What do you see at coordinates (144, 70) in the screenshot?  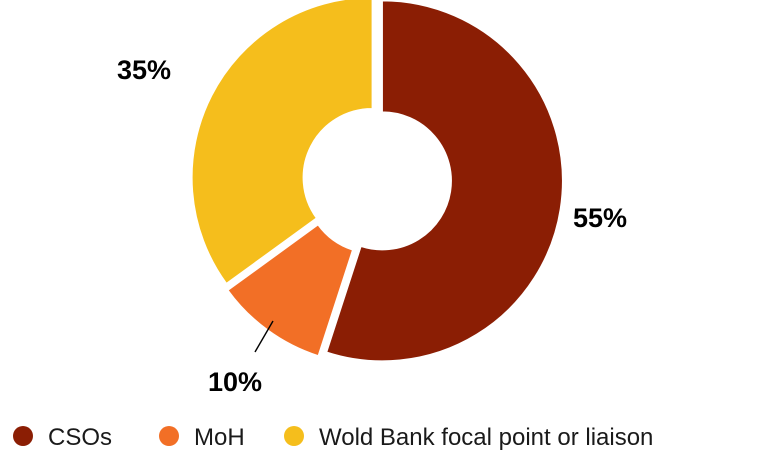 I see `data-label-wold-bank: 35%` at bounding box center [144, 70].